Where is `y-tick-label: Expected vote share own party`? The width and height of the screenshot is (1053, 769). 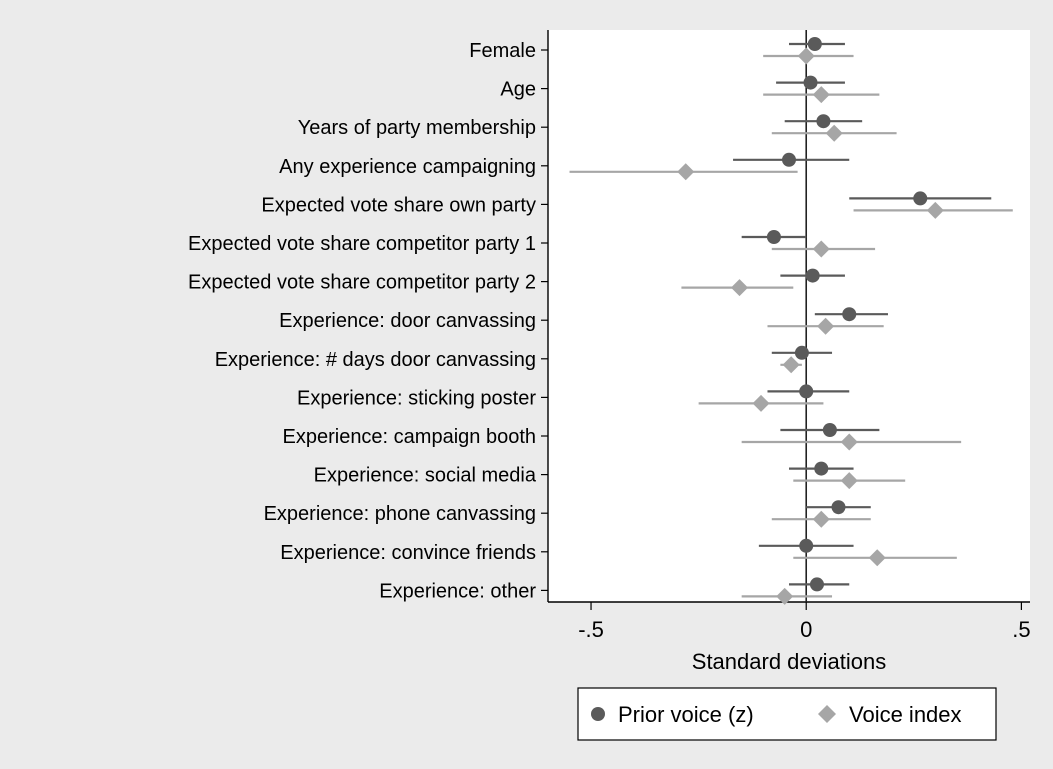
y-tick-label: Expected vote share own party is located at coordinates (398, 205).